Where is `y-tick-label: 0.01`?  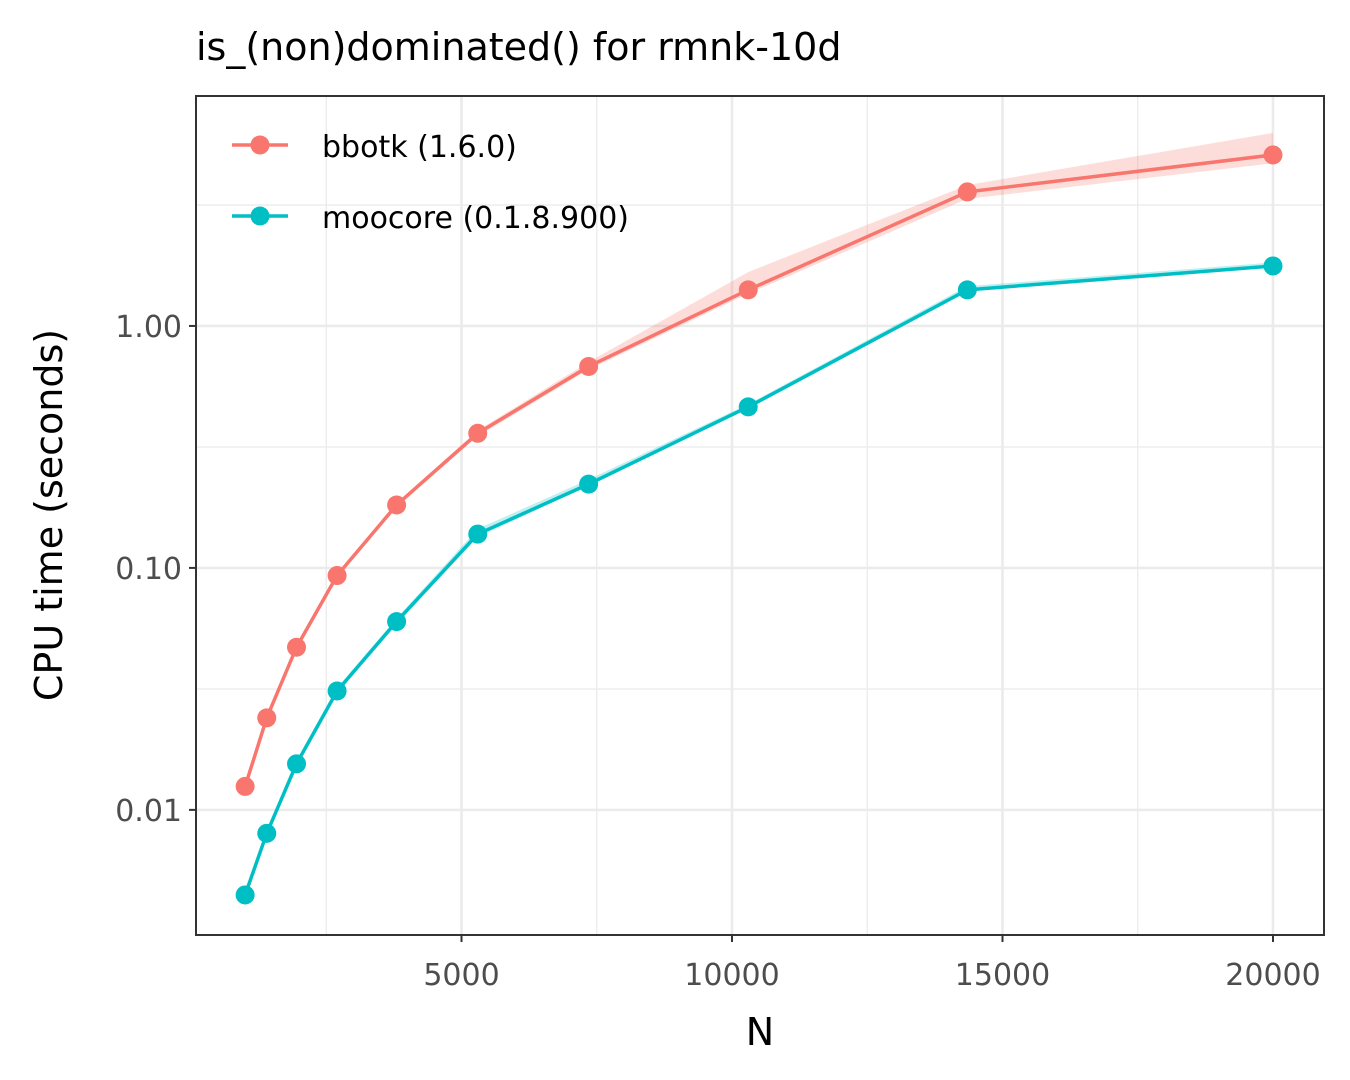 y-tick-label: 0.01 is located at coordinates (148, 811).